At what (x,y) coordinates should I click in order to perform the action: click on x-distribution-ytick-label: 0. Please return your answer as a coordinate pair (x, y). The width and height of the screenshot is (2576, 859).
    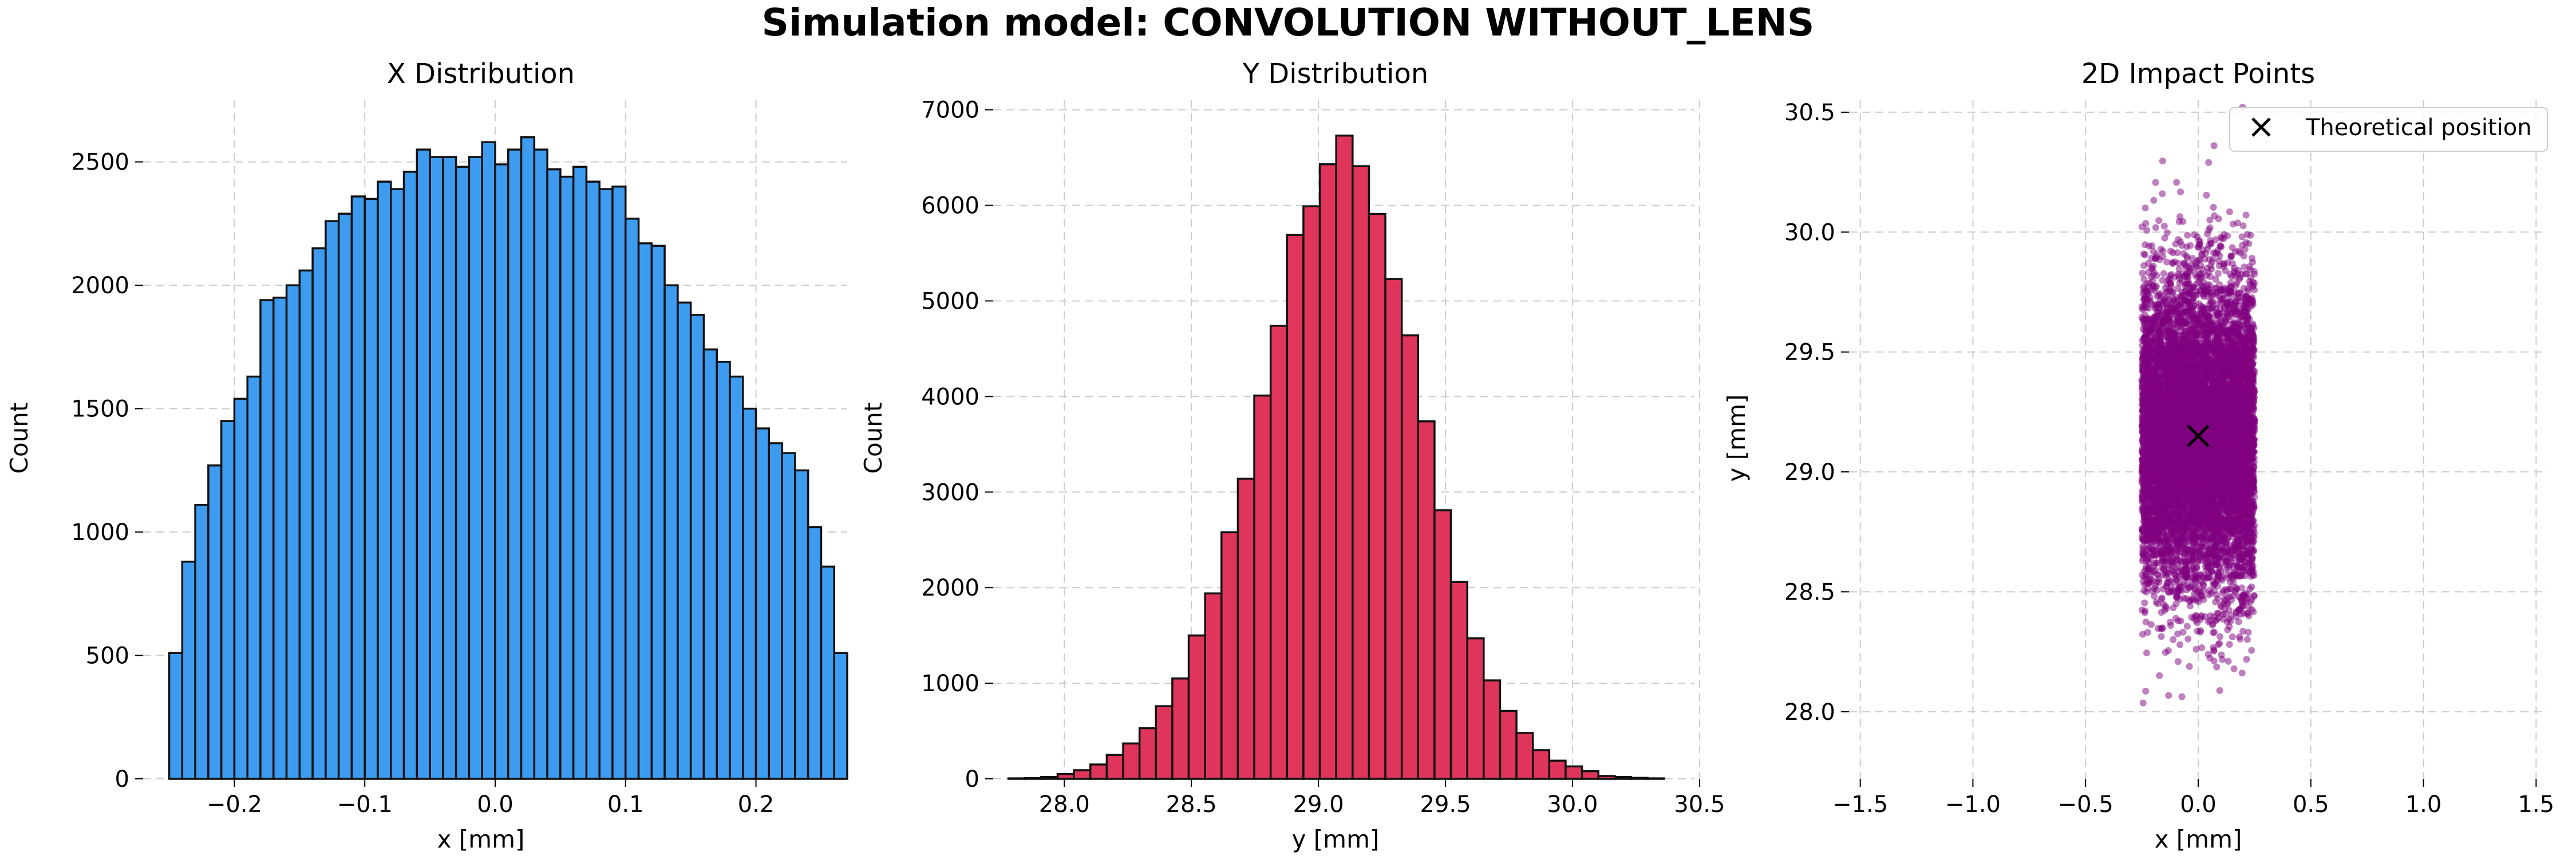
    Looking at the image, I should click on (122, 779).